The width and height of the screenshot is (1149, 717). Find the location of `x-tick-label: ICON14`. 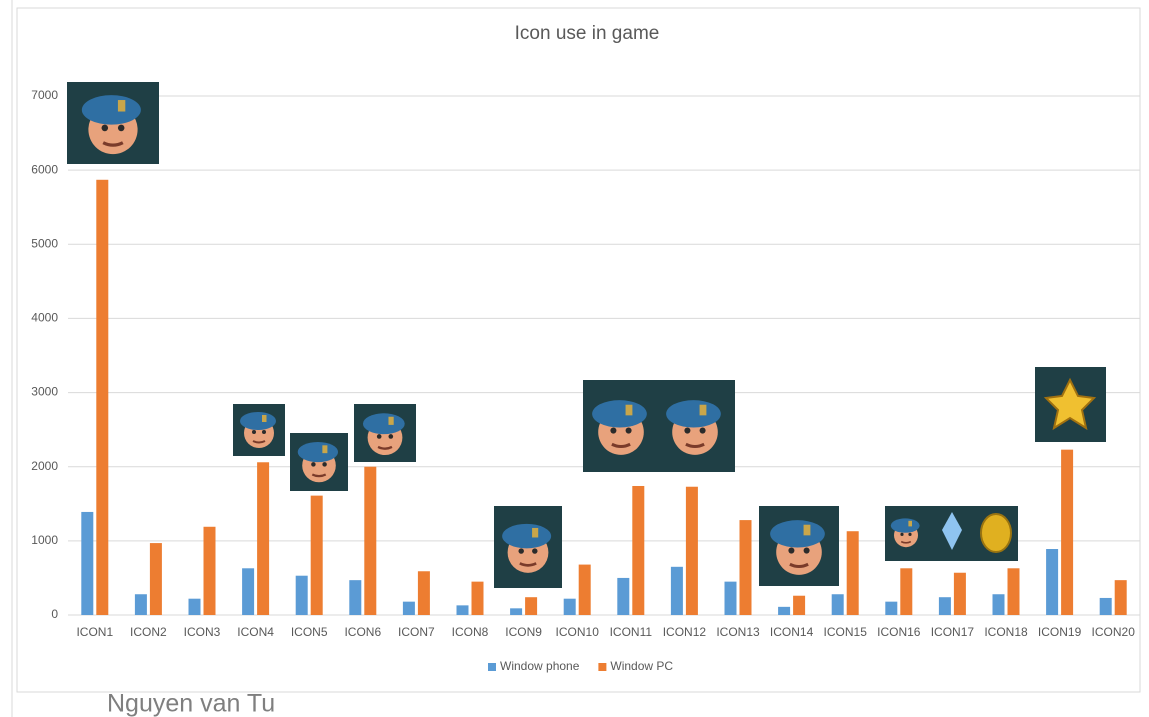

x-tick-label: ICON14 is located at coordinates (792, 632).